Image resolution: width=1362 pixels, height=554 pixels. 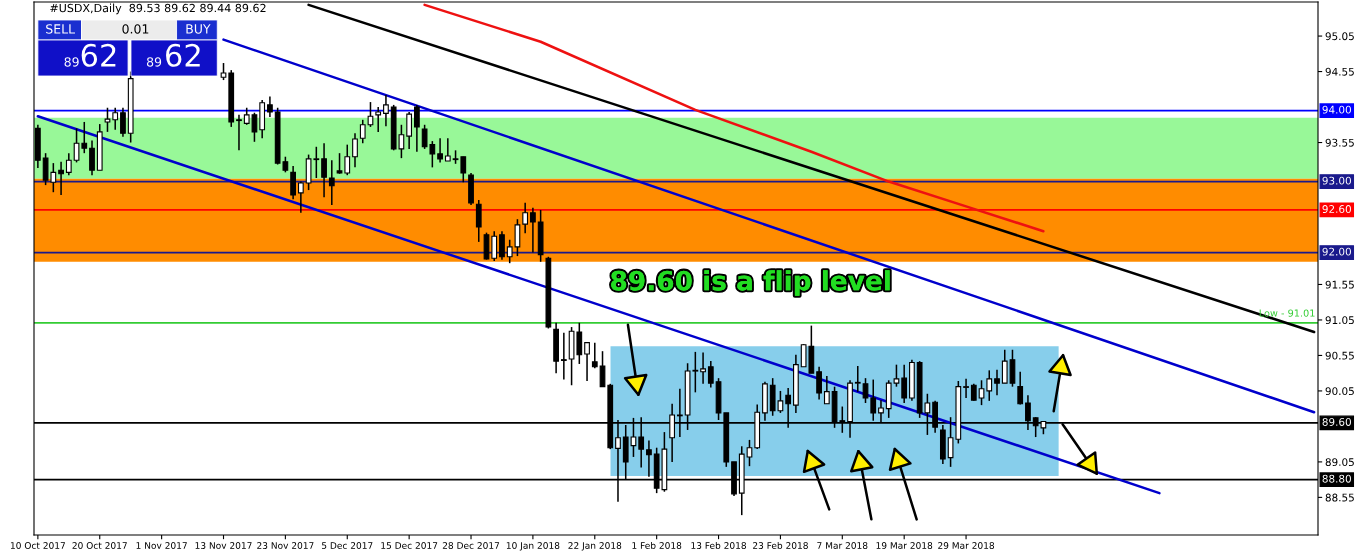 What do you see at coordinates (904, 545) in the screenshot?
I see `x-tick-label: 19 Mar 2018` at bounding box center [904, 545].